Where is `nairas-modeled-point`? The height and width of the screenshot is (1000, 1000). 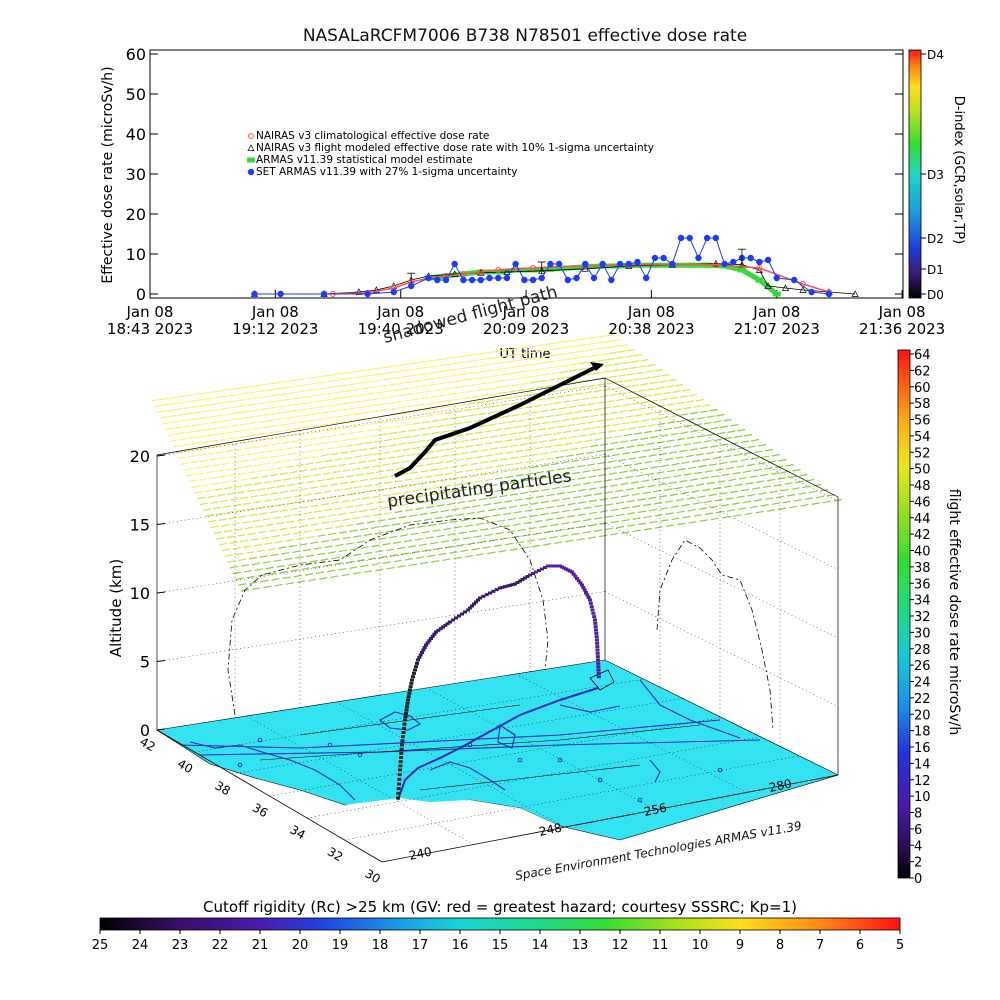 nairas-modeled-point is located at coordinates (455, 273).